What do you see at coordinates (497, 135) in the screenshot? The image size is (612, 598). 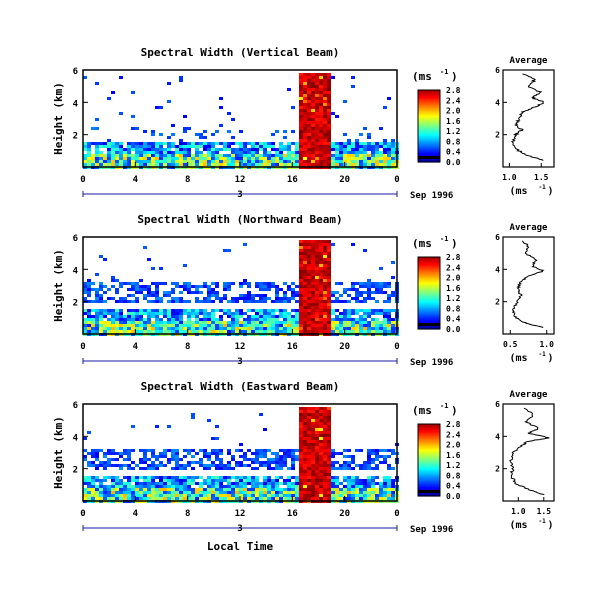 I see `average-y-tick-label: 2` at bounding box center [497, 135].